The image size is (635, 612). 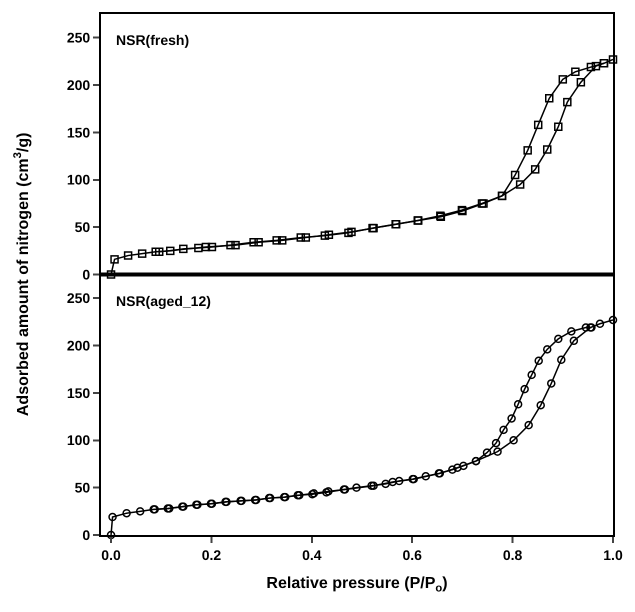 What do you see at coordinates (212, 554) in the screenshot?
I see `x-tick-label: 0.2` at bounding box center [212, 554].